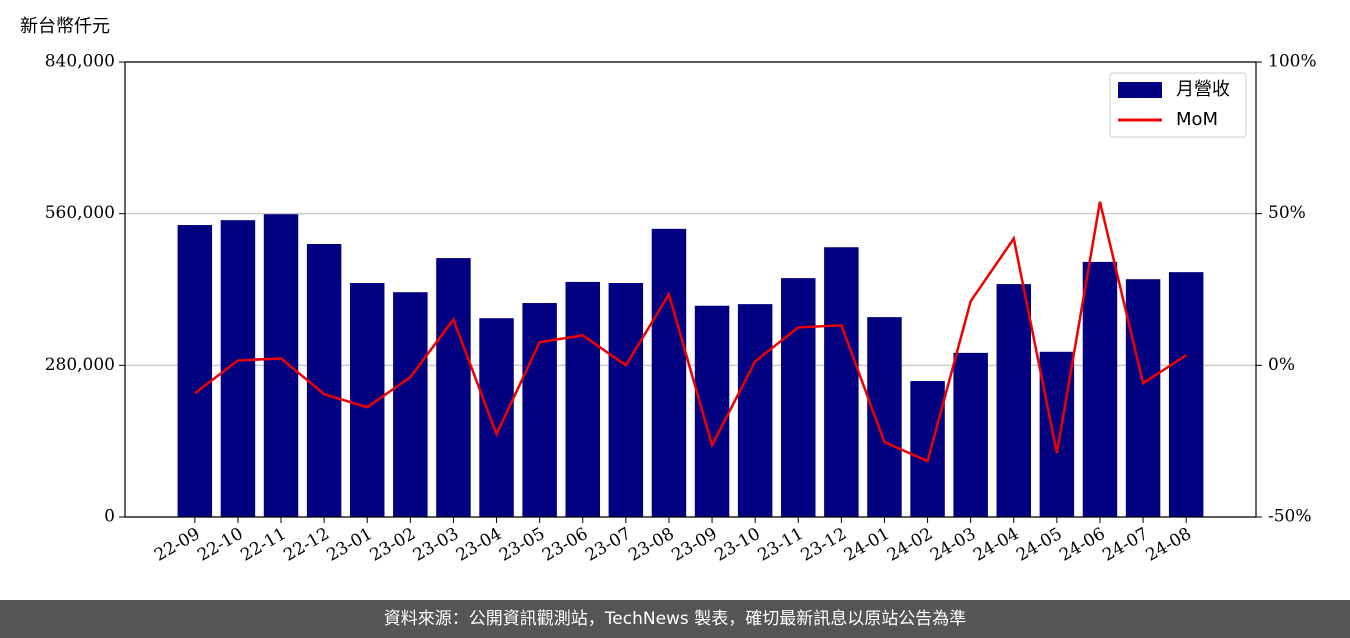 Image resolution: width=1350 pixels, height=638 pixels. Describe the element at coordinates (1082, 545) in the screenshot. I see `x-tick-label: 24-06` at that location.